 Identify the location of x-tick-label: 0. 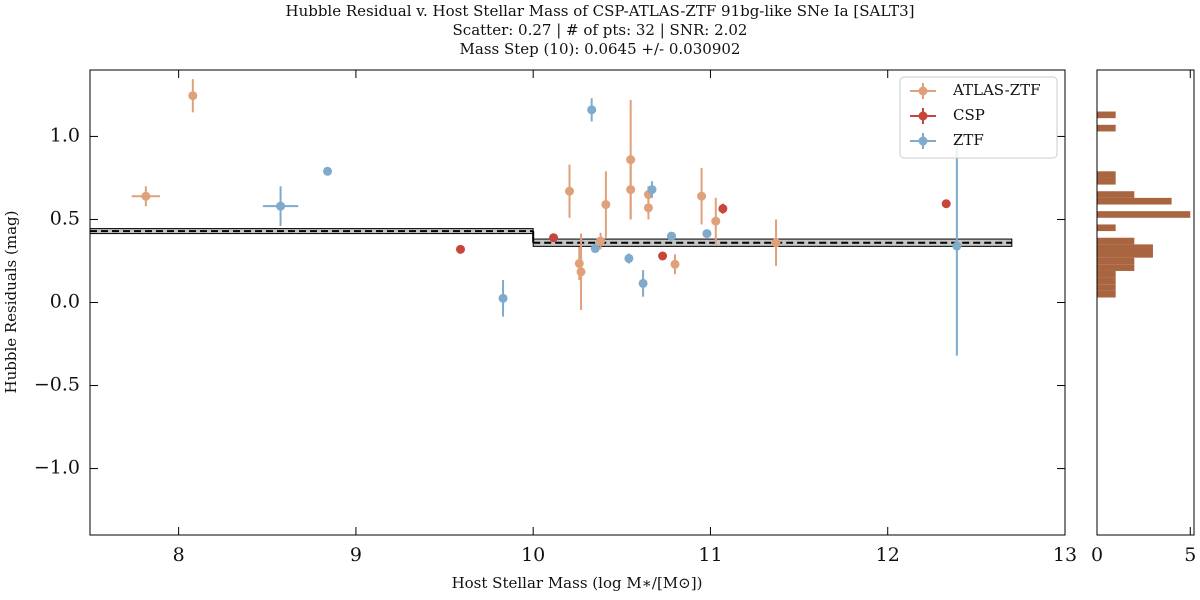
(1097, 555).